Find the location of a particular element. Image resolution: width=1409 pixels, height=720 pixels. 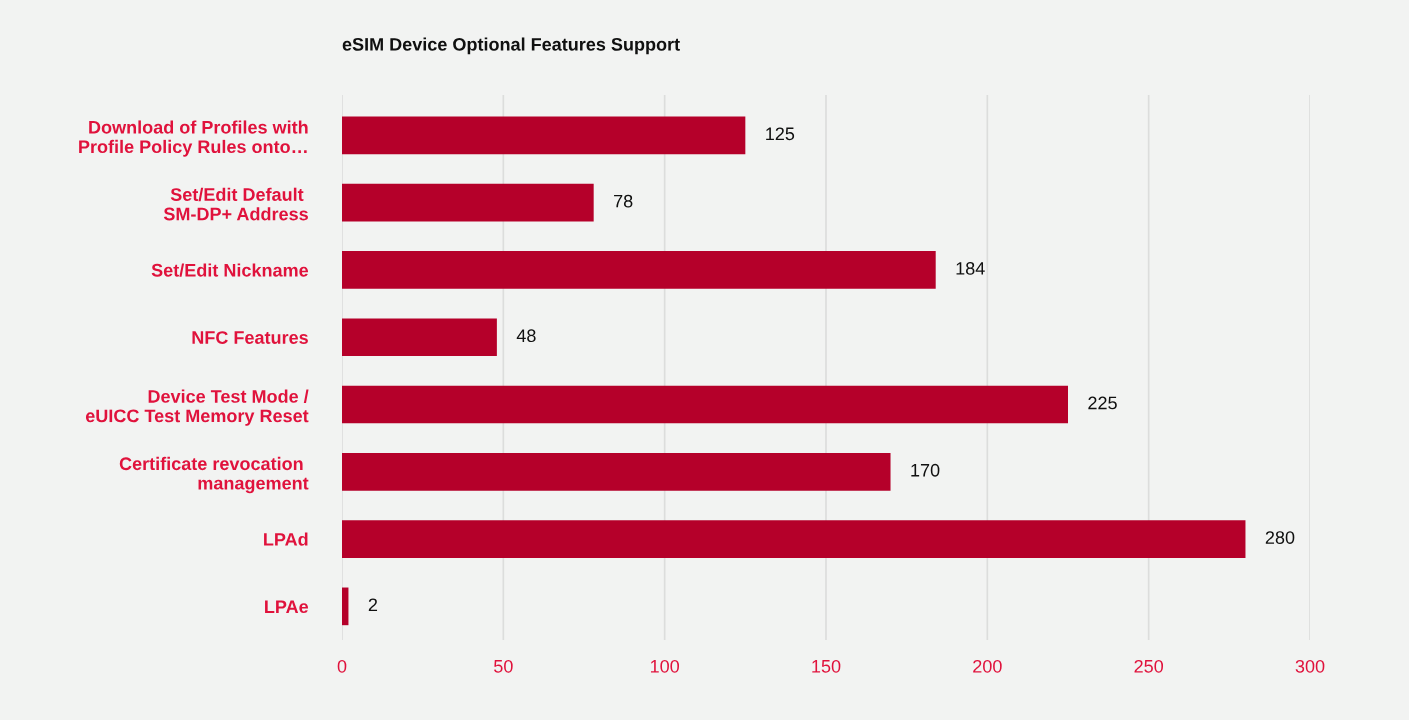

y-tick-label: LPAe is located at coordinates (287, 607).